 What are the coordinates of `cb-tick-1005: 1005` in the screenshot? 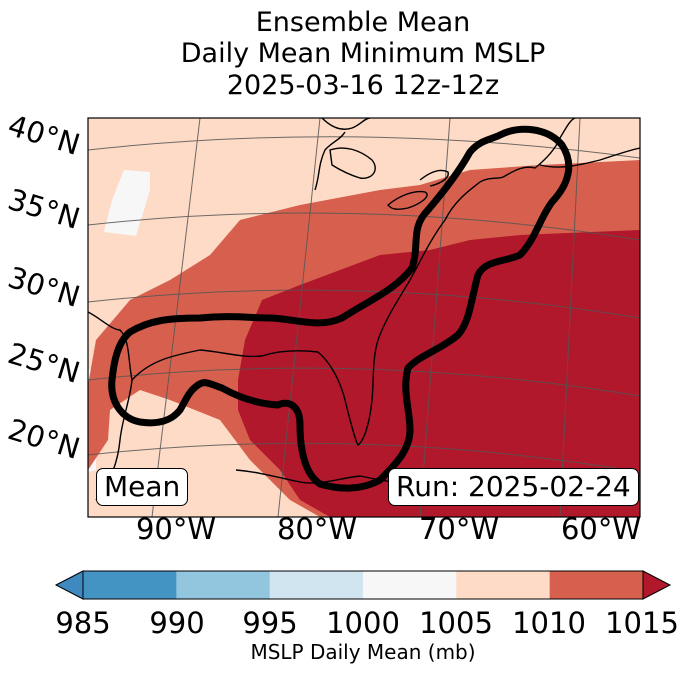 It's located at (456, 623).